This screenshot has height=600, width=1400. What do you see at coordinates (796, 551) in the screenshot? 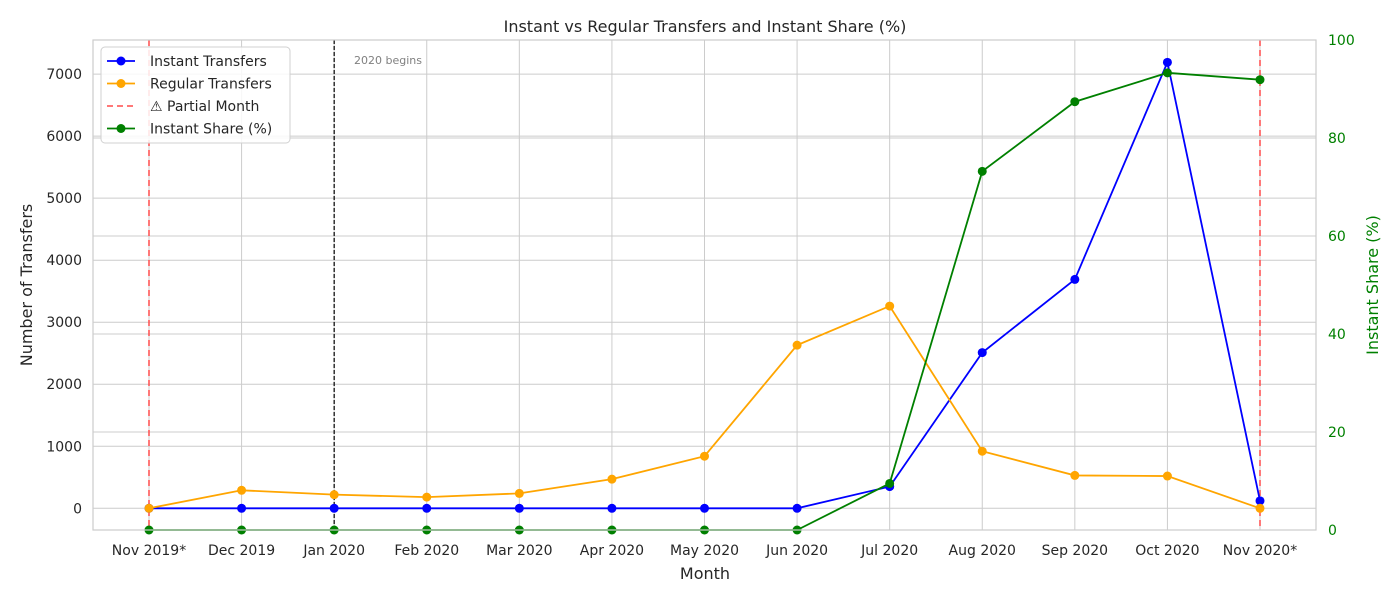
I see `x-tick-label: Jun 2020` at bounding box center [796, 551].